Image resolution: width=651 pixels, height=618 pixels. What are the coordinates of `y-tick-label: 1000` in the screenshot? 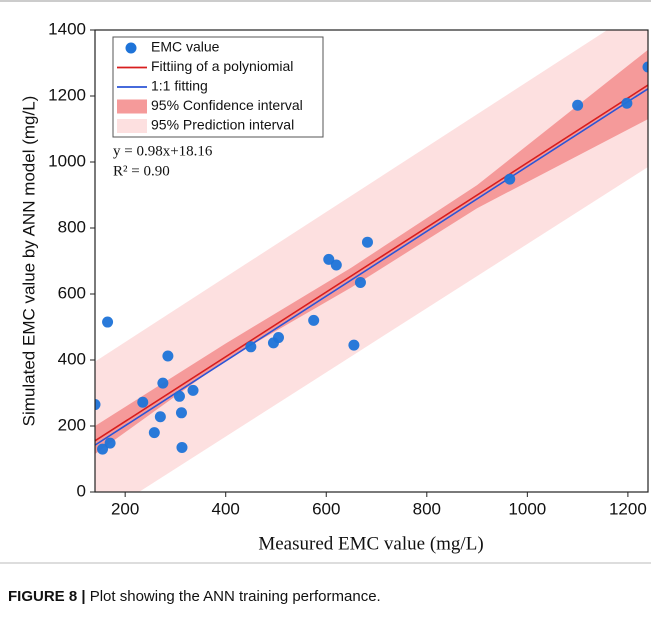 It's located at (67, 160).